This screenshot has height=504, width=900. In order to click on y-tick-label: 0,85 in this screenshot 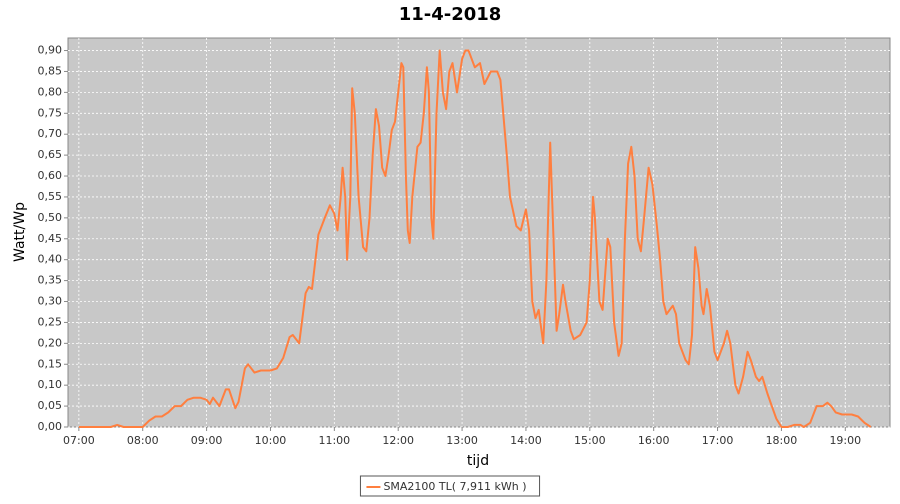, I will do `click(50, 70)`.